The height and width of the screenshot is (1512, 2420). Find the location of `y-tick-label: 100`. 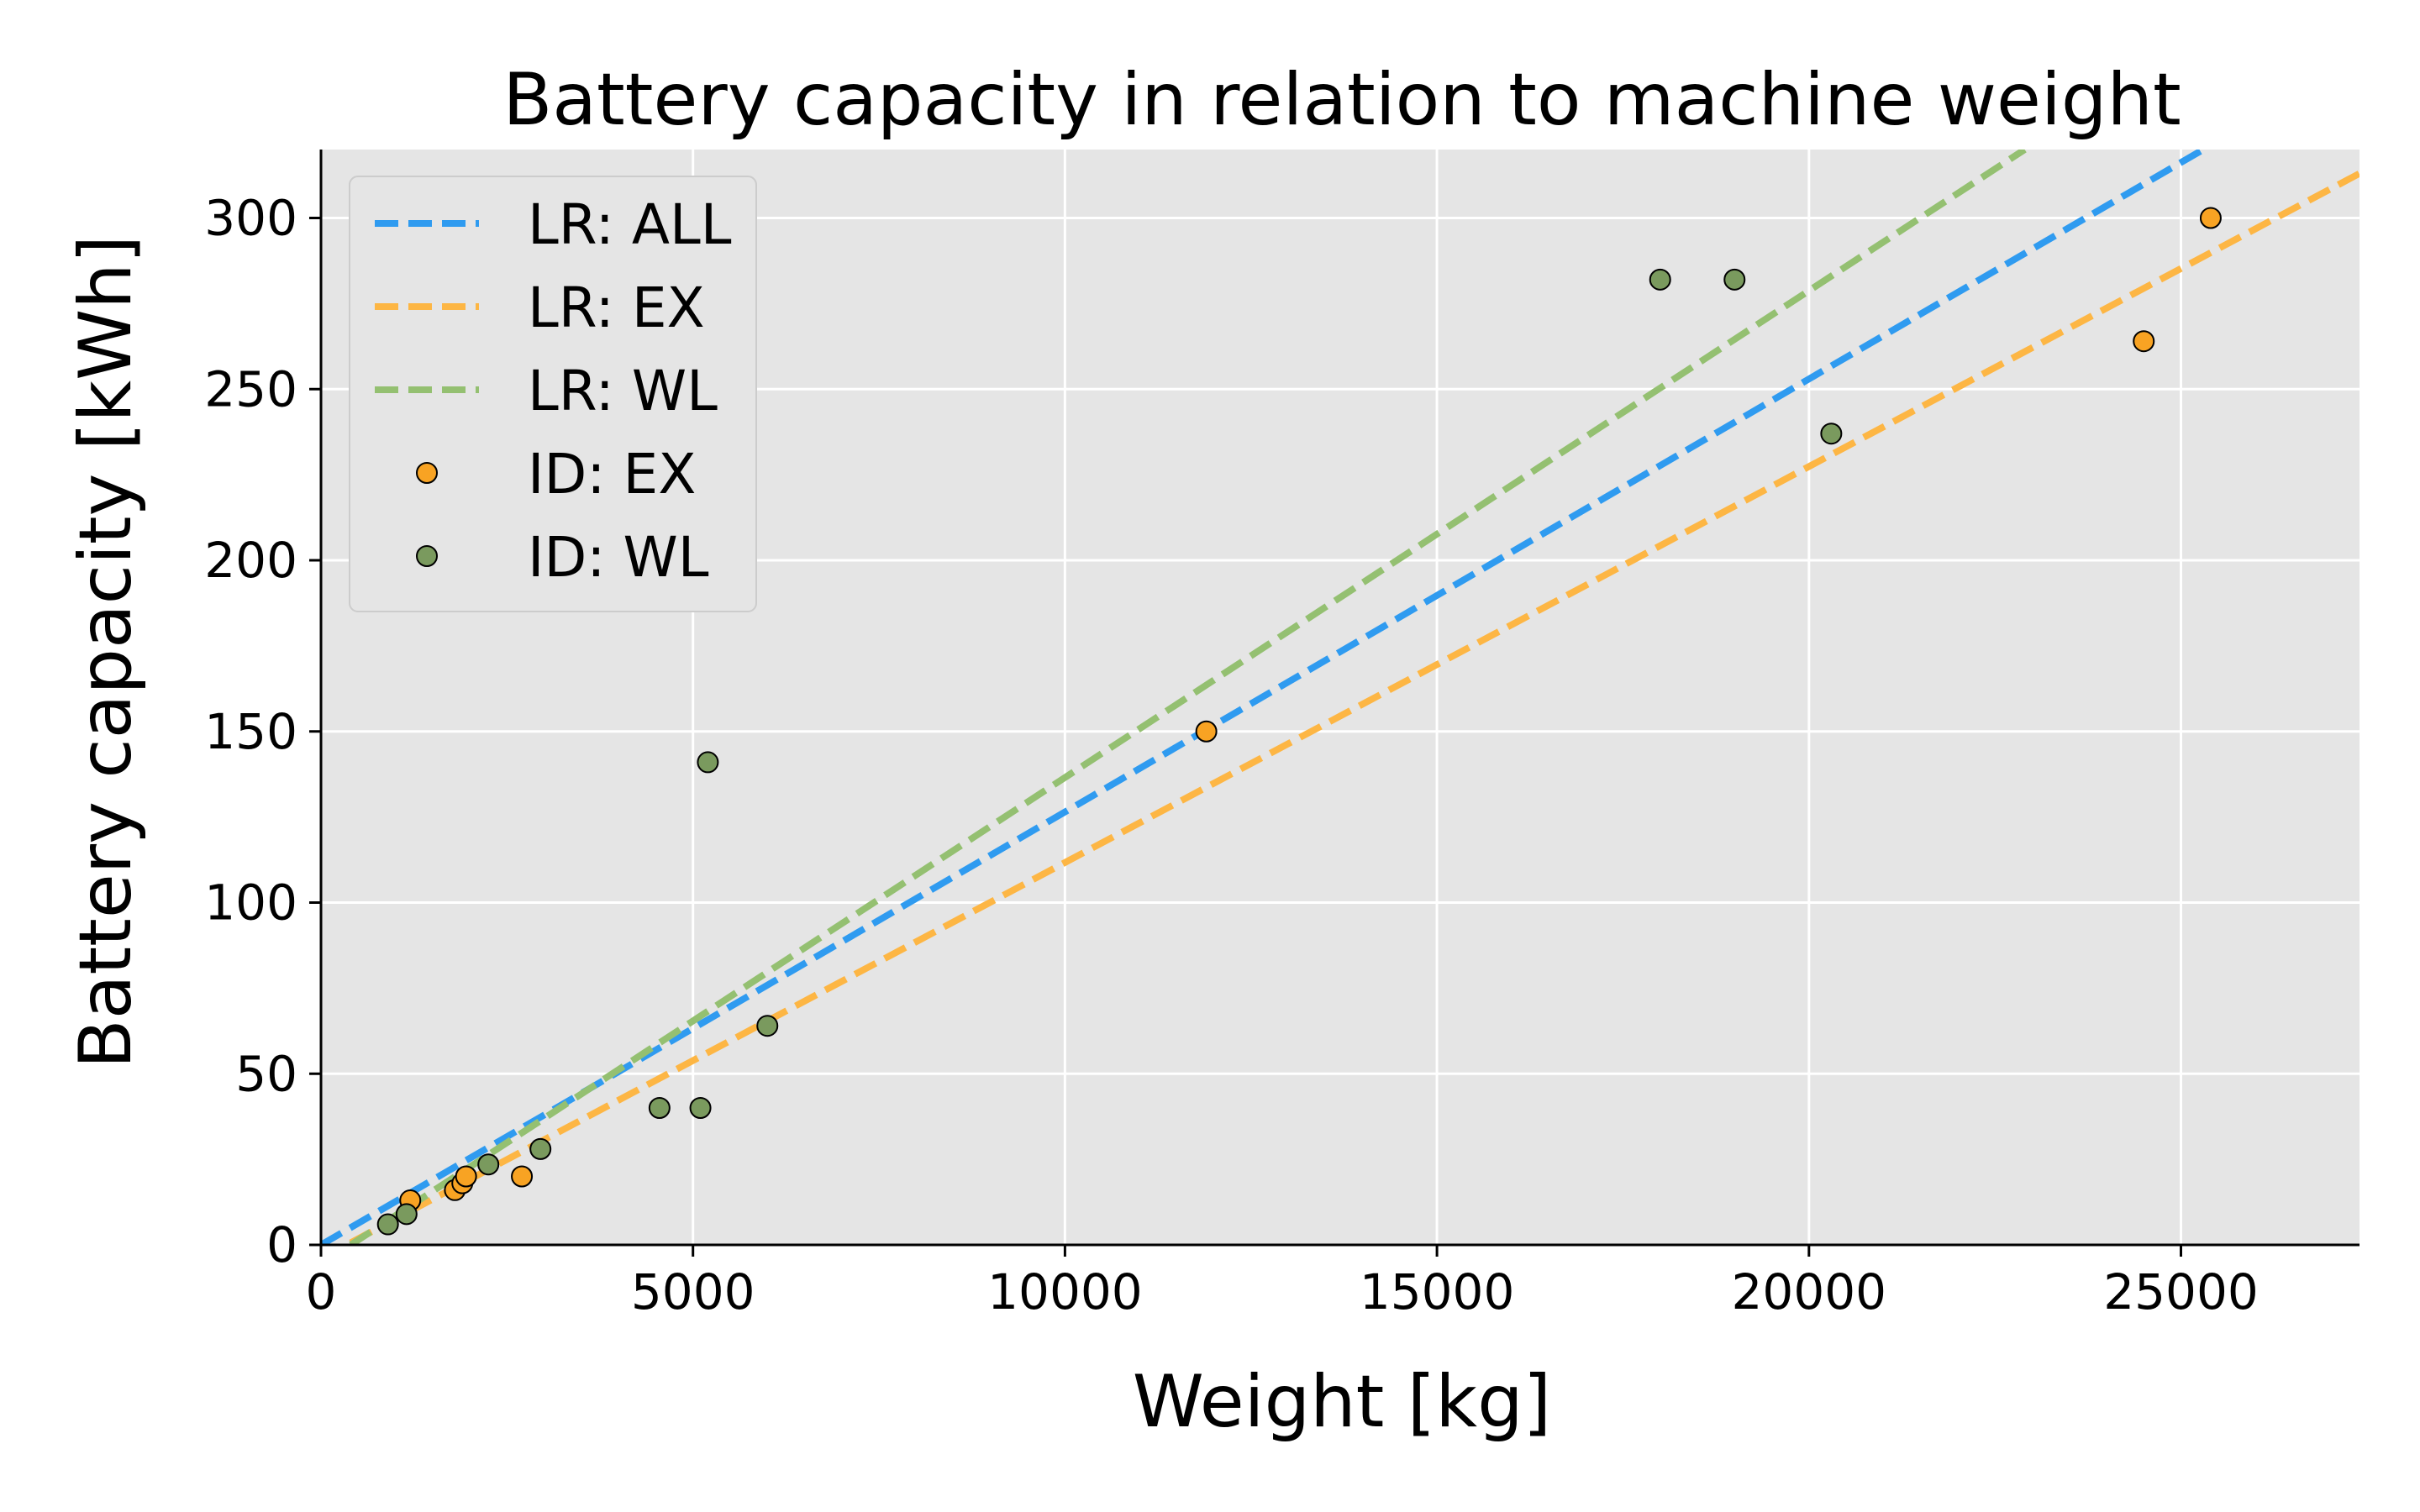

y-tick-label: 100 is located at coordinates (250, 903).